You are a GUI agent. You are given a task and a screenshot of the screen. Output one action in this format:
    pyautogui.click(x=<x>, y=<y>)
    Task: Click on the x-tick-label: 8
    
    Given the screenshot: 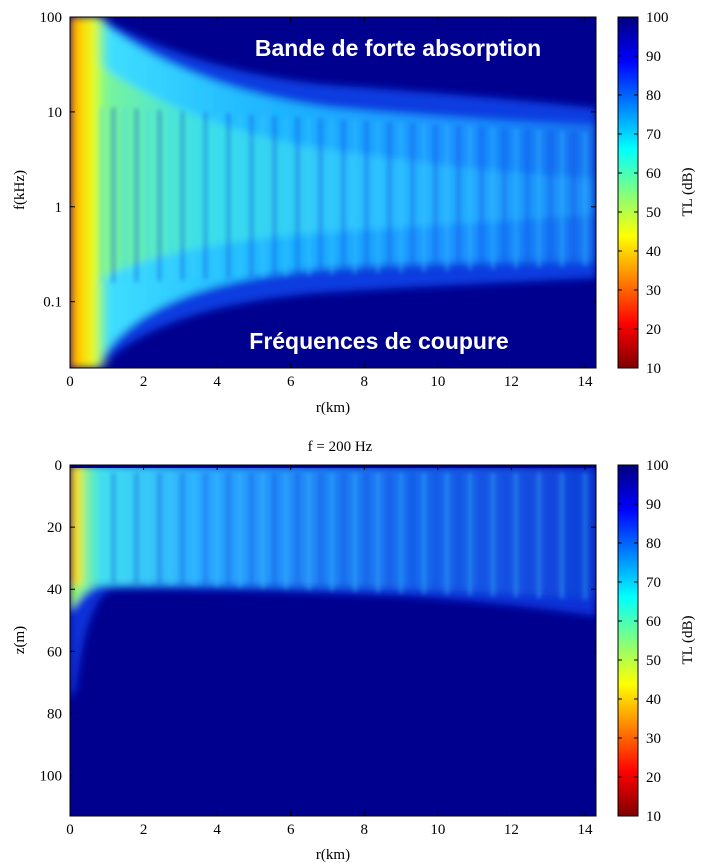 What is the action you would take?
    pyautogui.click(x=365, y=382)
    